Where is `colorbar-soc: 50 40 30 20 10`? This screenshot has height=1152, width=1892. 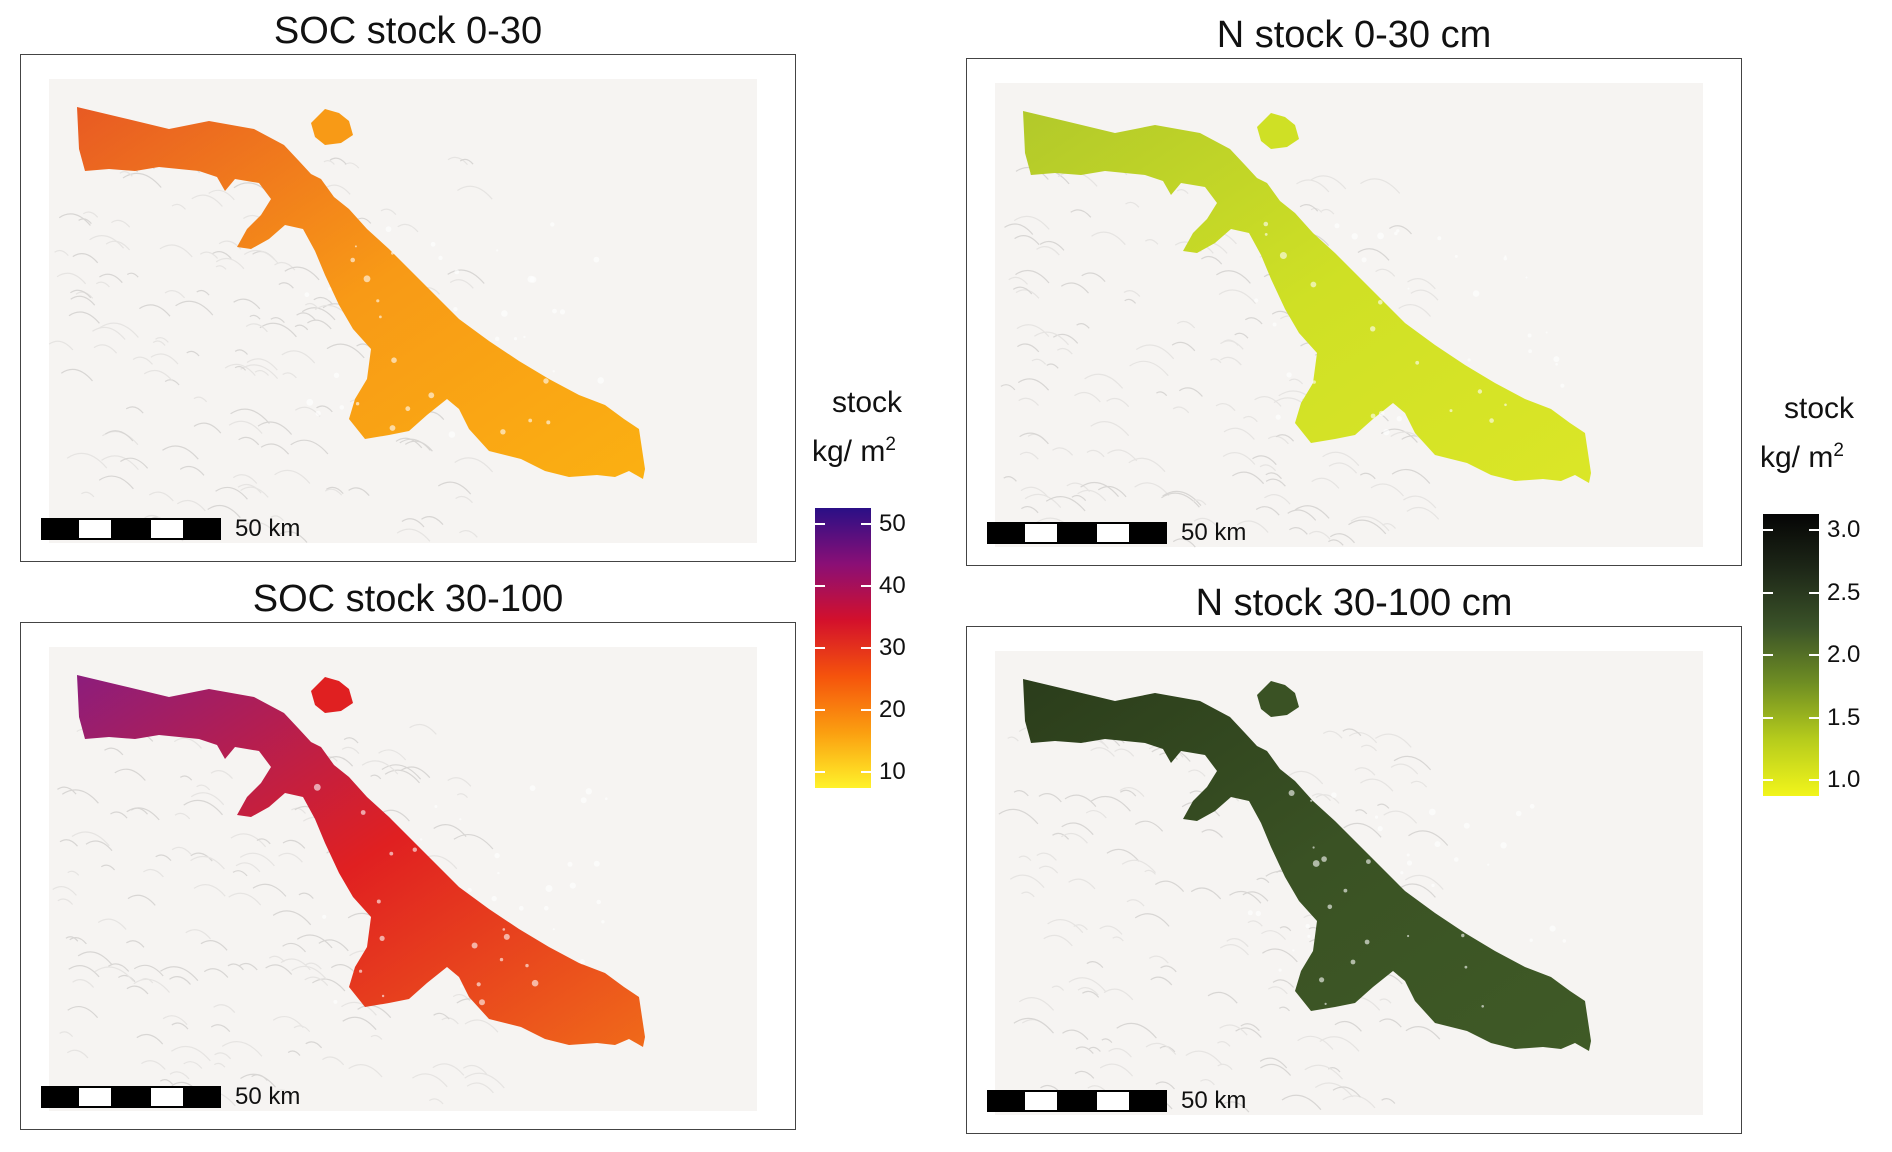 colorbar-soc: 50 40 30 20 10 is located at coordinates (860, 648).